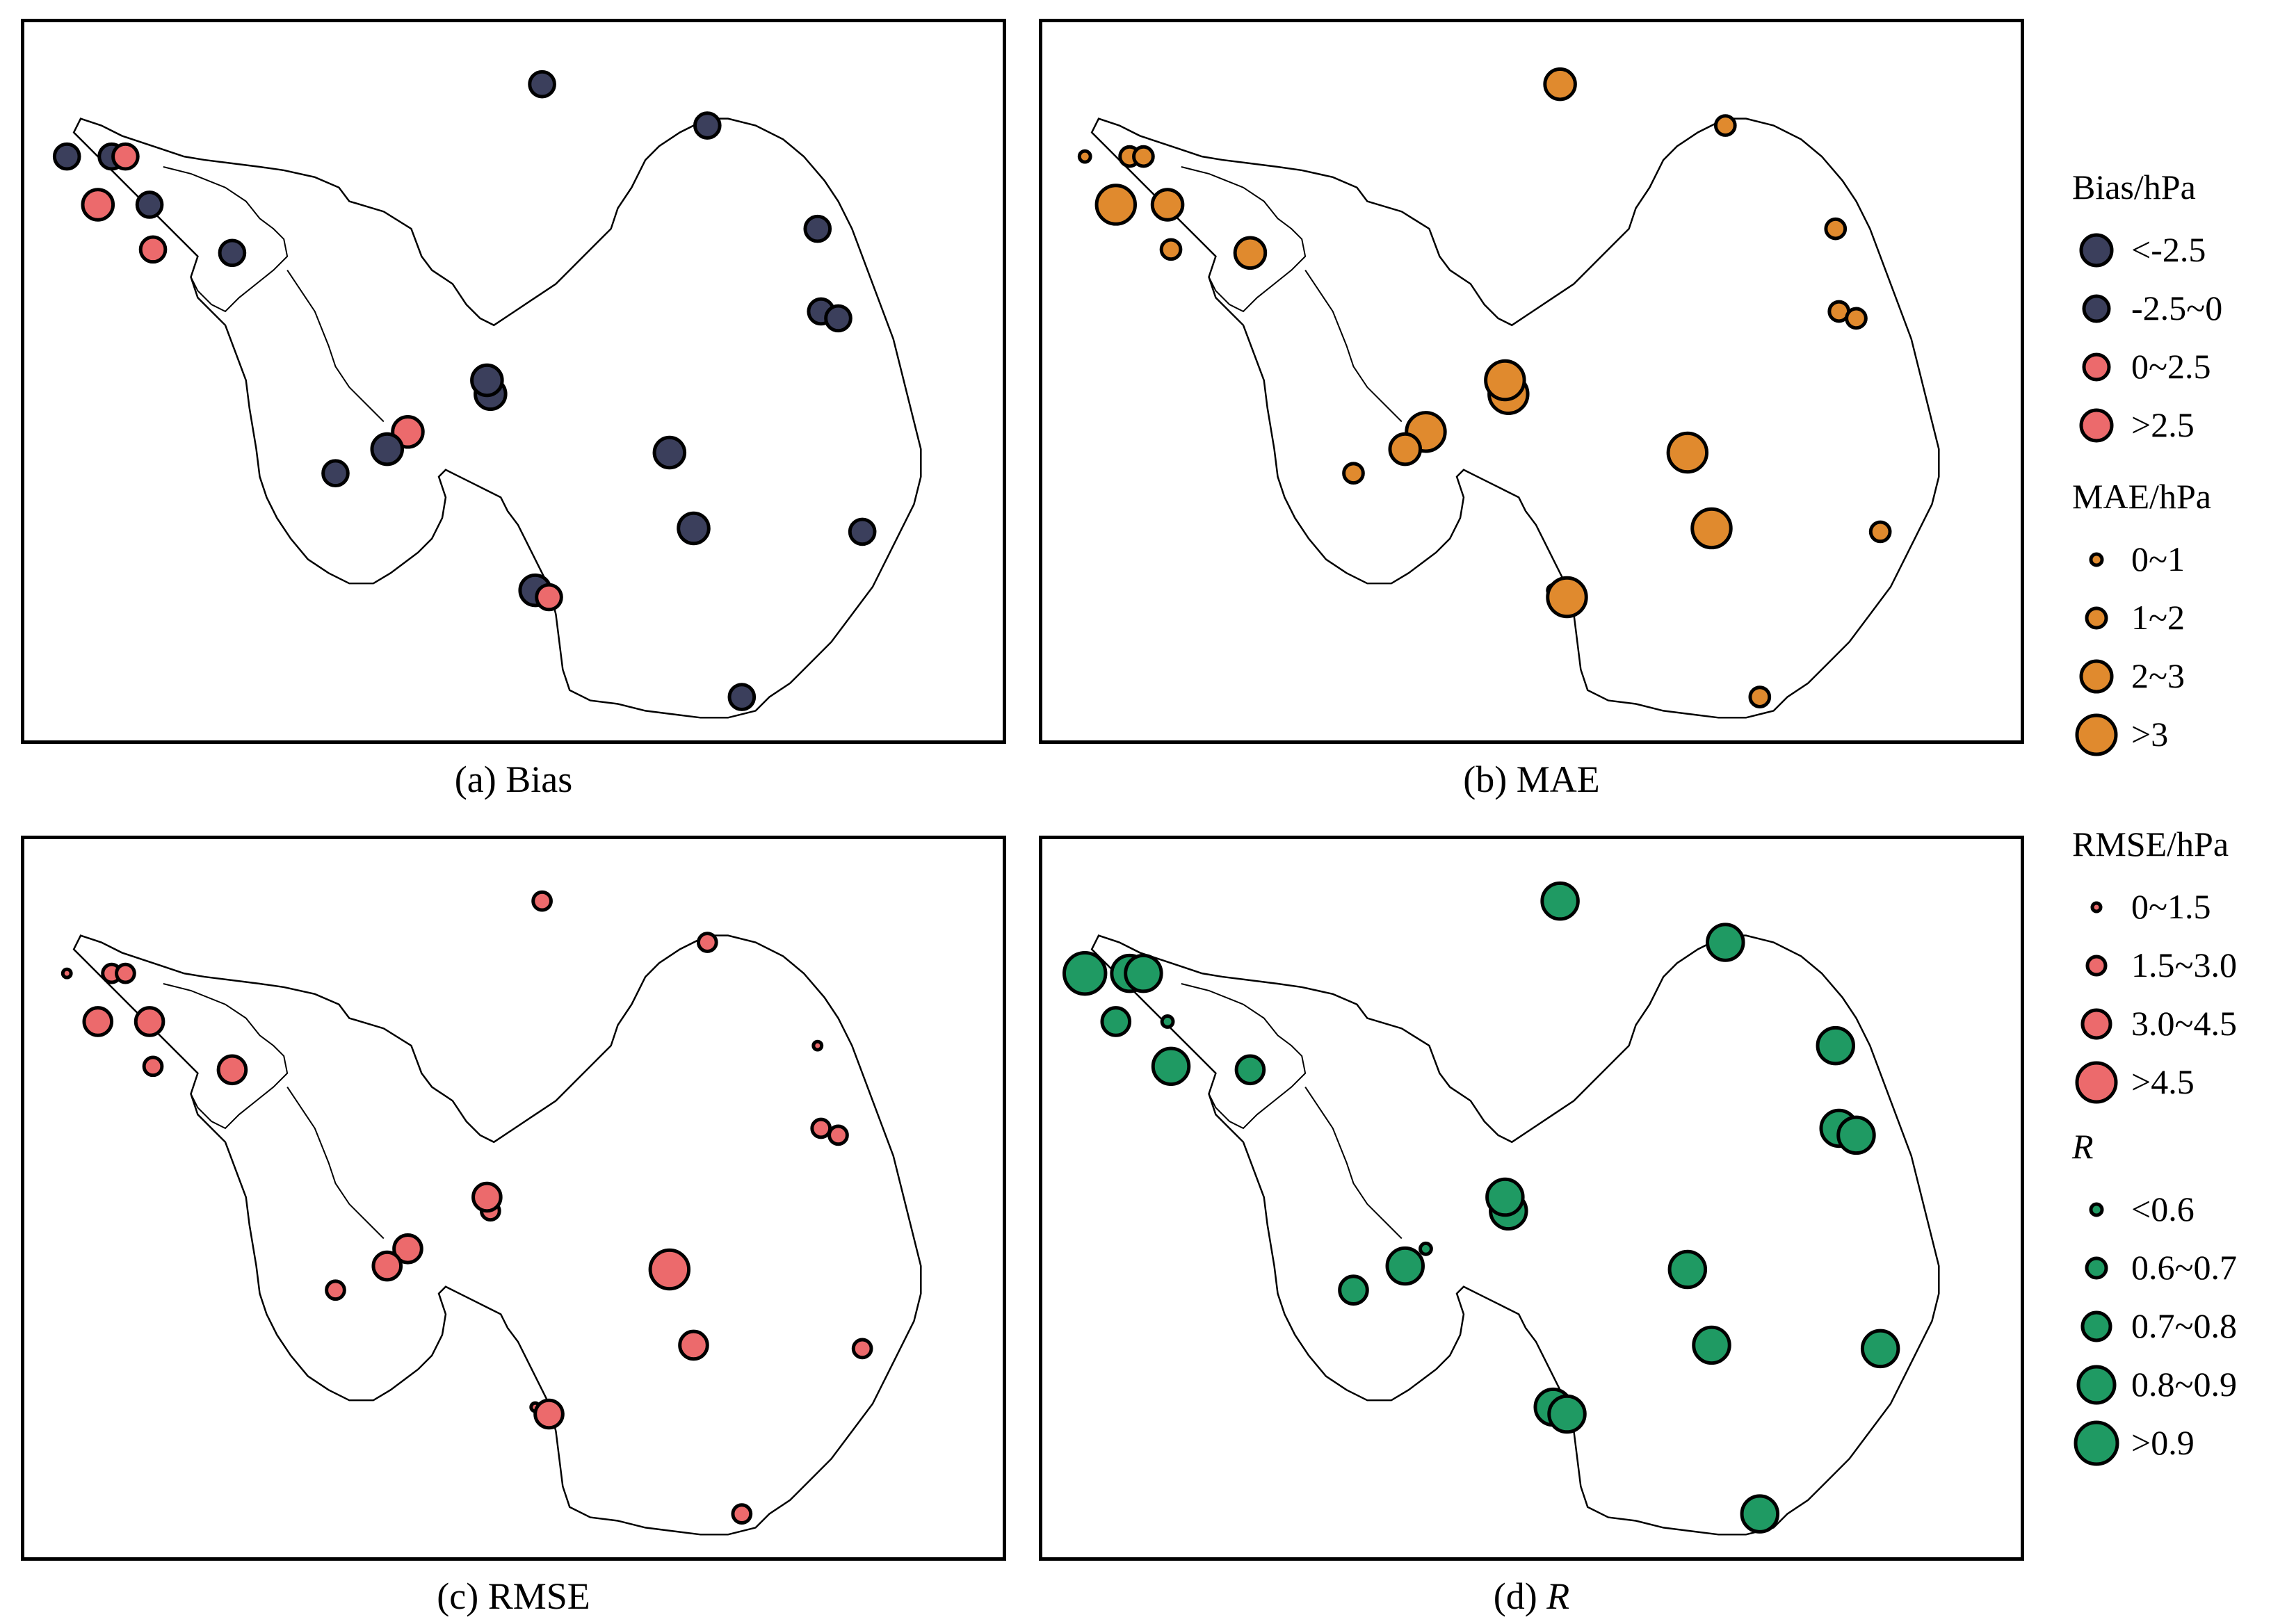 The height and width of the screenshot is (1624, 2287). I want to click on legend-symbols, so click(2096, 850).